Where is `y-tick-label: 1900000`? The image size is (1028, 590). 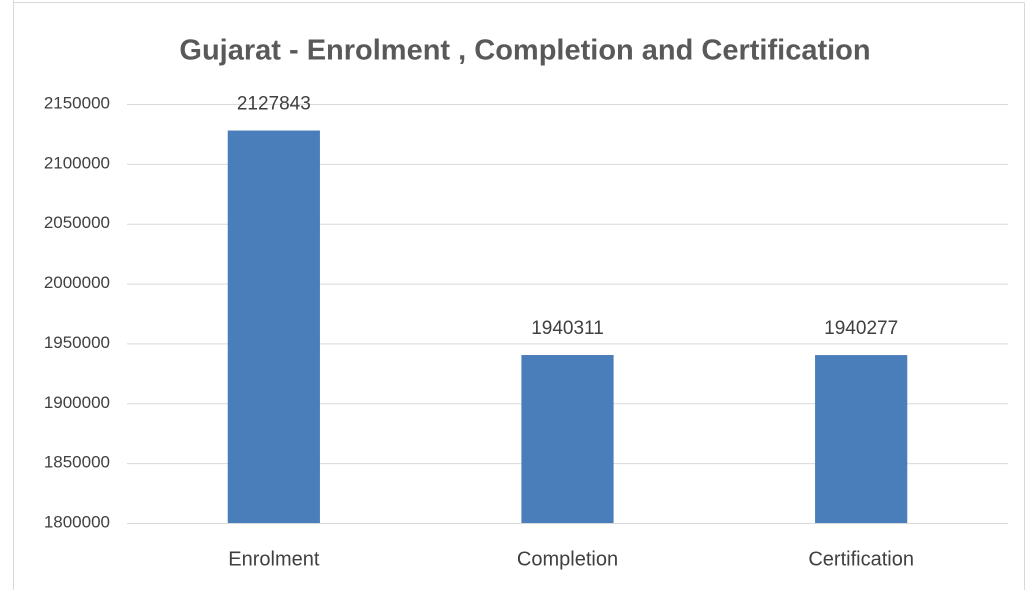 y-tick-label: 1900000 is located at coordinates (77, 402).